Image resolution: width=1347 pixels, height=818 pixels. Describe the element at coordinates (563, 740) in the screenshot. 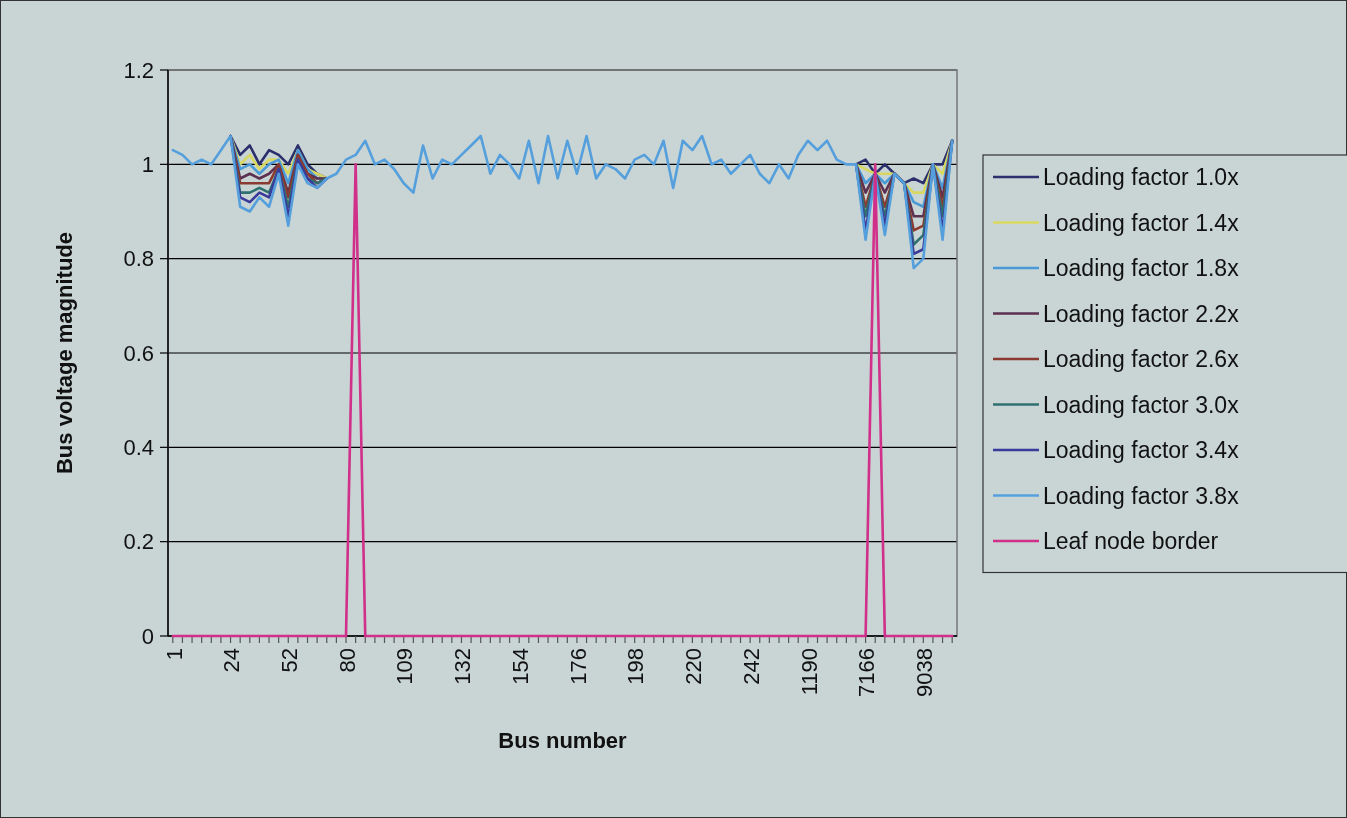

I see `x-axis-title: Bus number` at that location.